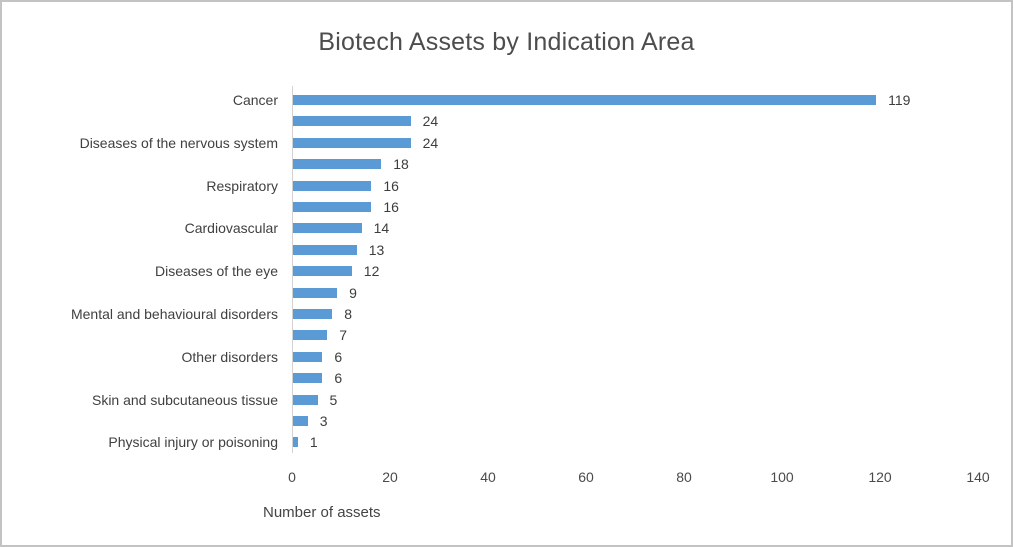 This screenshot has height=547, width=1013. I want to click on x-tick-label: 60, so click(586, 477).